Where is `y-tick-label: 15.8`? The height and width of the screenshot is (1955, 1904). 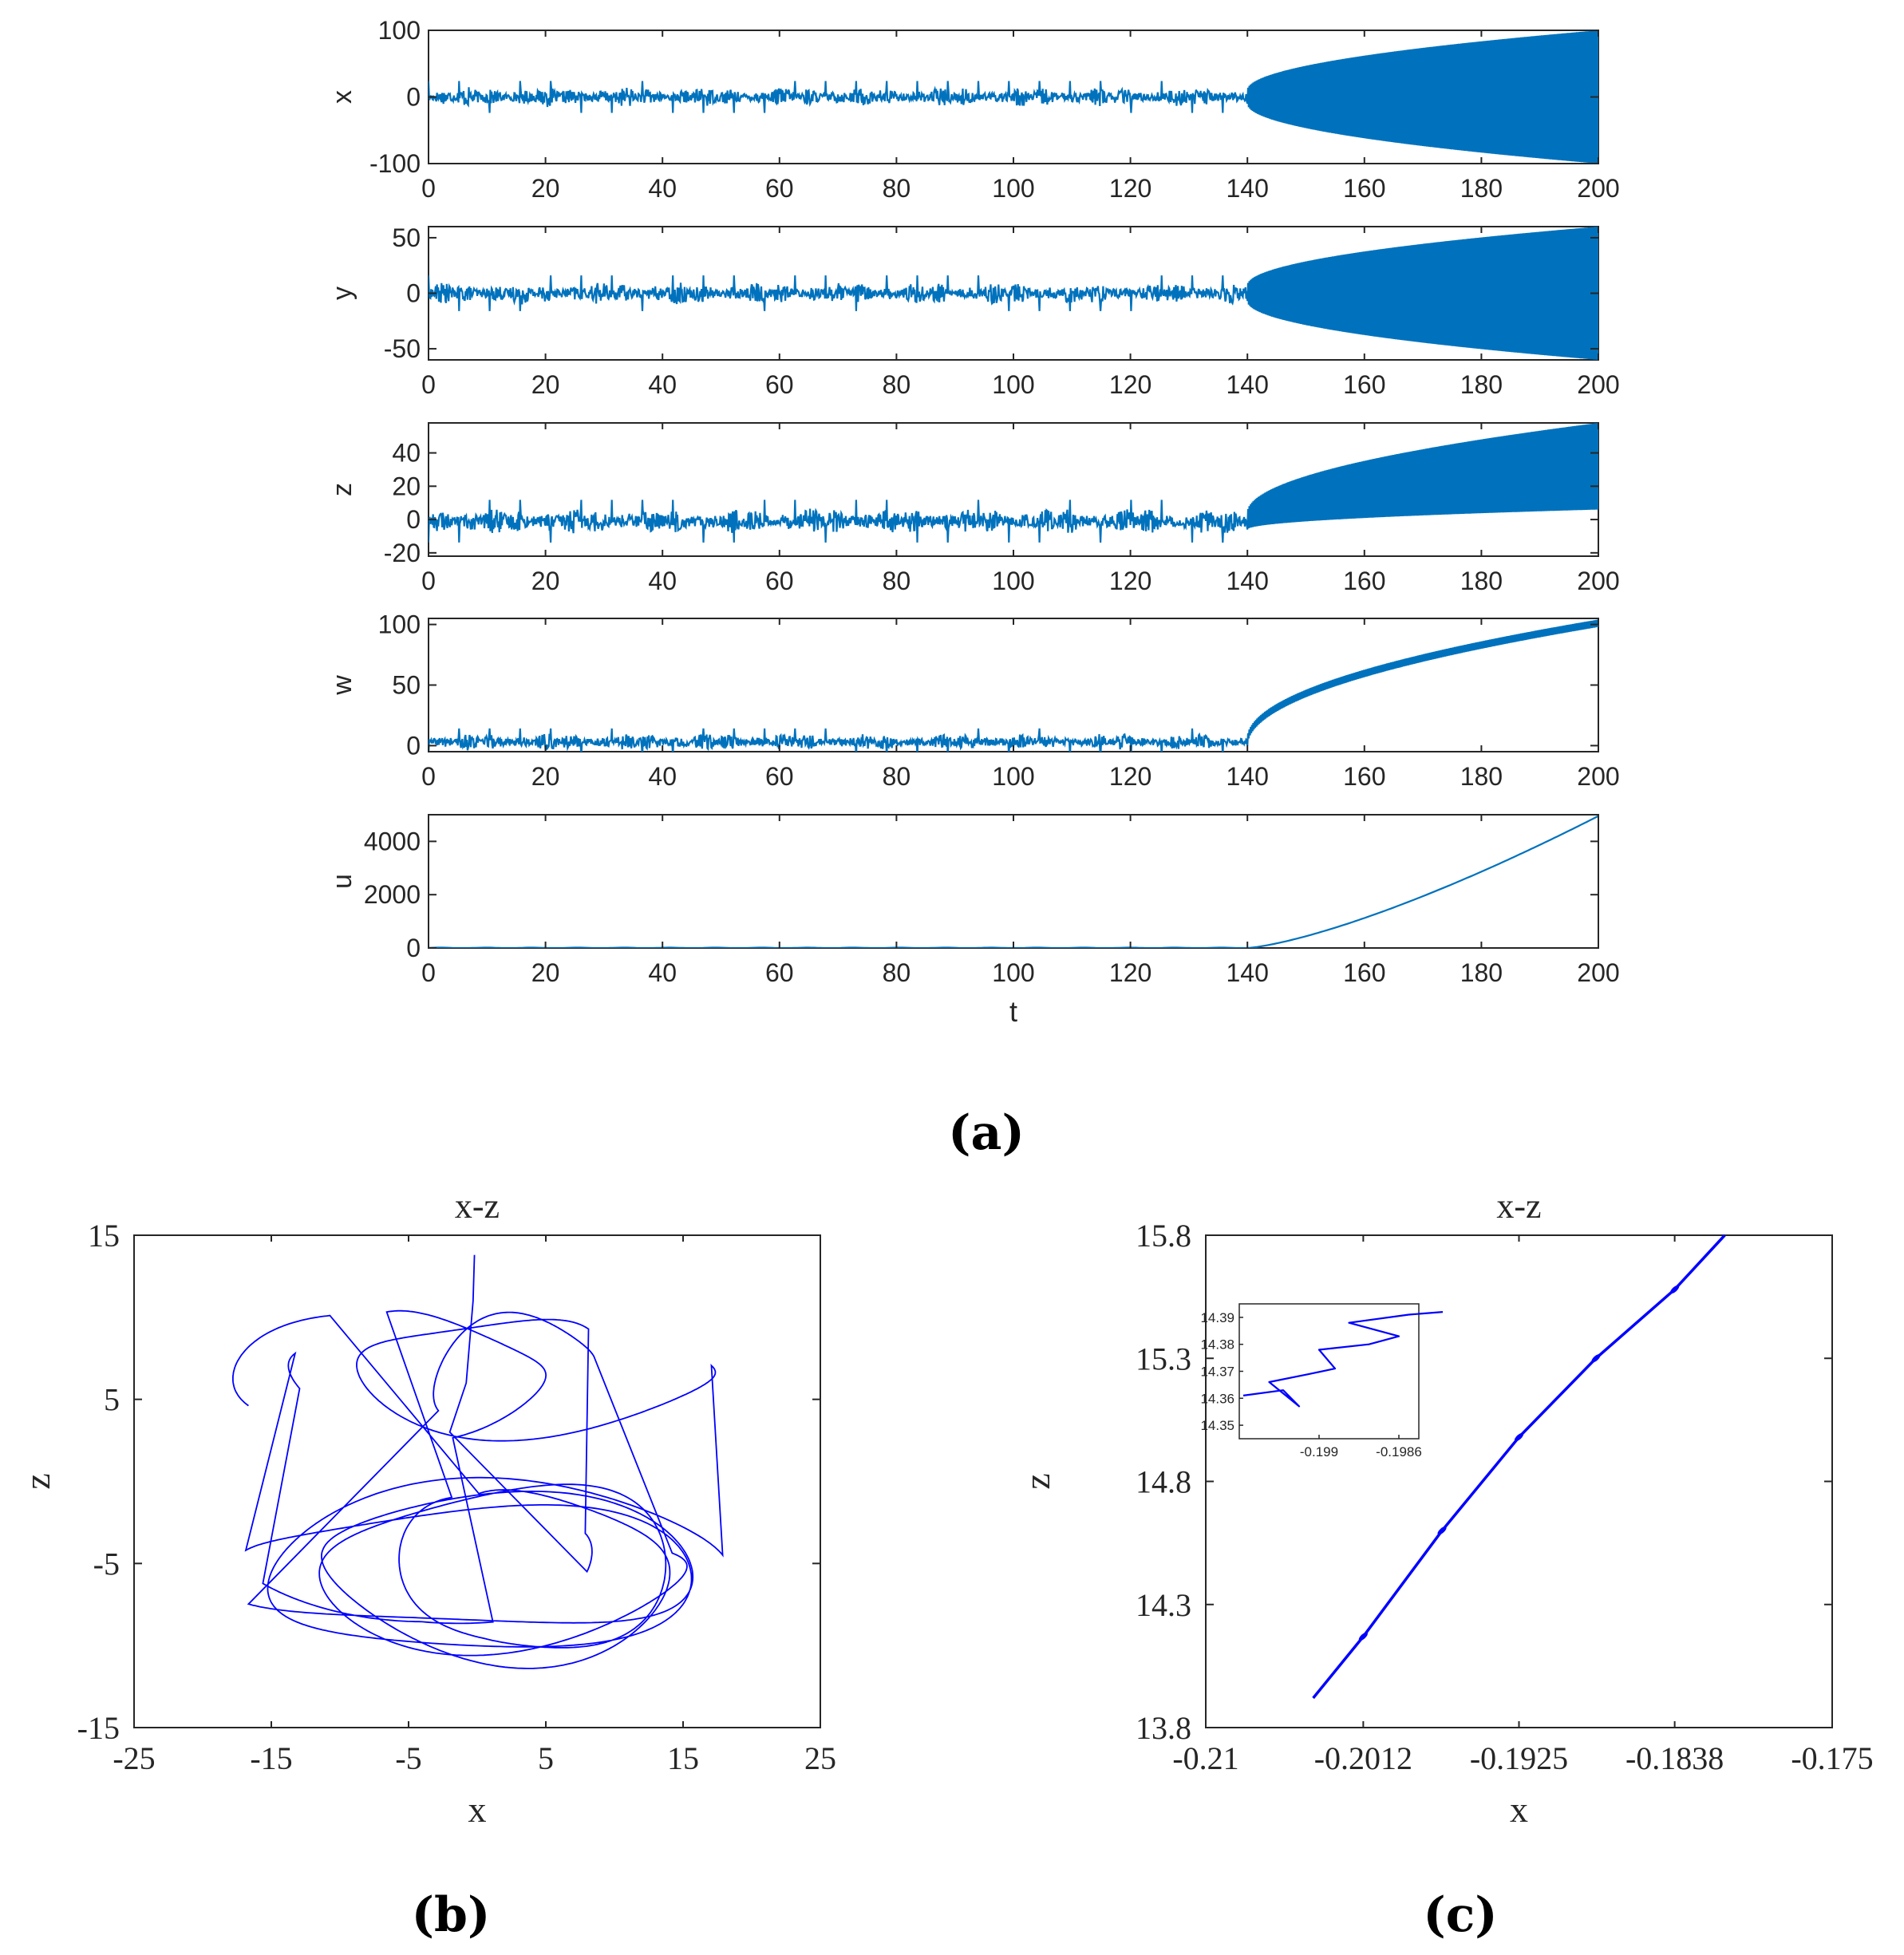
y-tick-label: 15.8 is located at coordinates (1163, 1236).